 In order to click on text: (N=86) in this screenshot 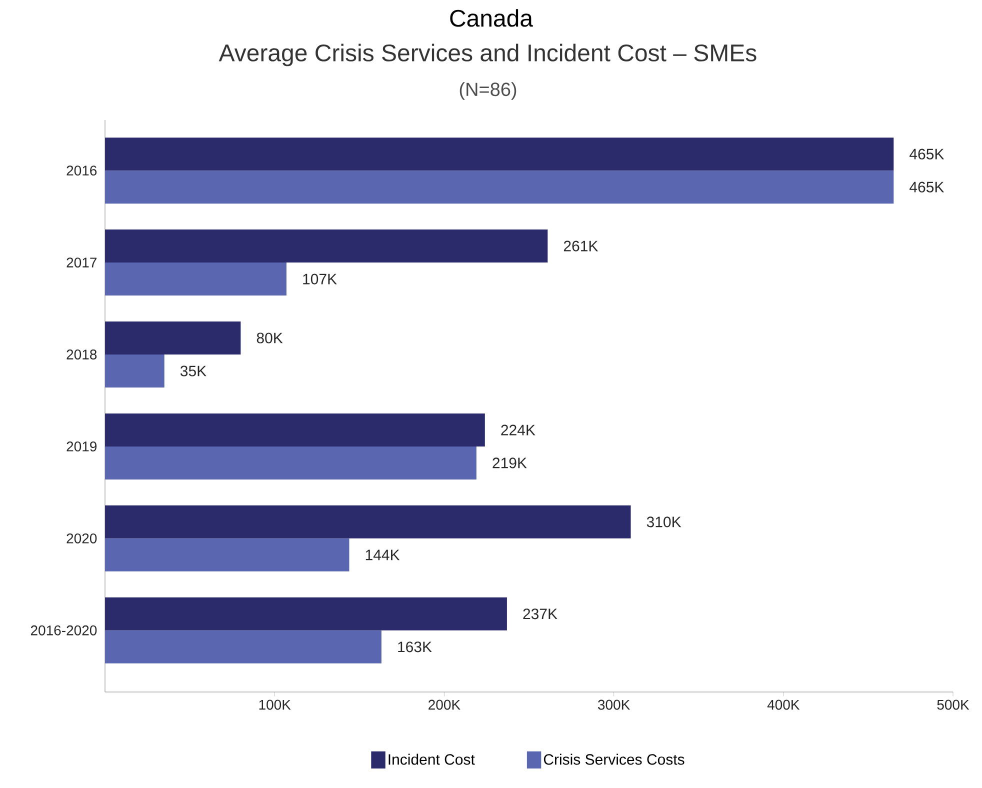, I will do `click(488, 91)`.